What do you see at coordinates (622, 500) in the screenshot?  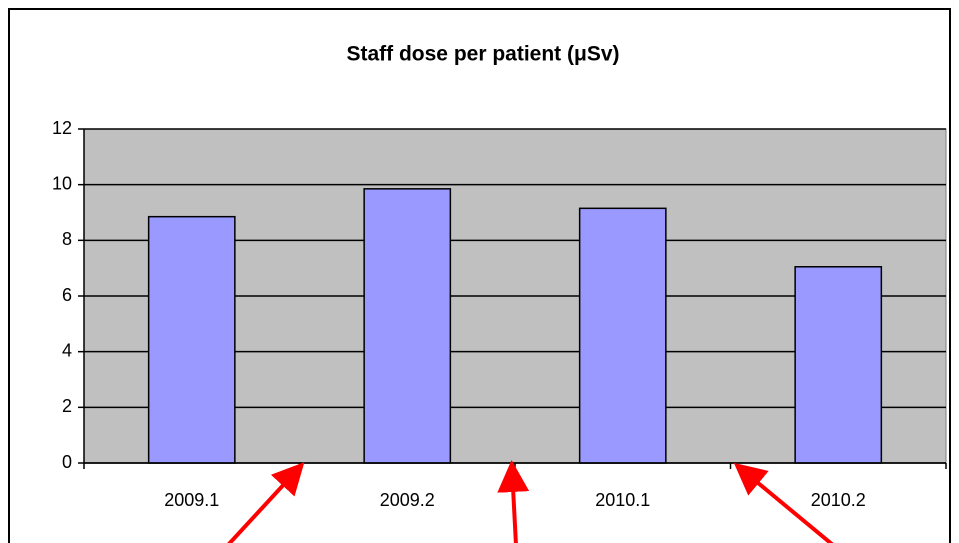 I see `x-tick-label: 2010.1` at bounding box center [622, 500].